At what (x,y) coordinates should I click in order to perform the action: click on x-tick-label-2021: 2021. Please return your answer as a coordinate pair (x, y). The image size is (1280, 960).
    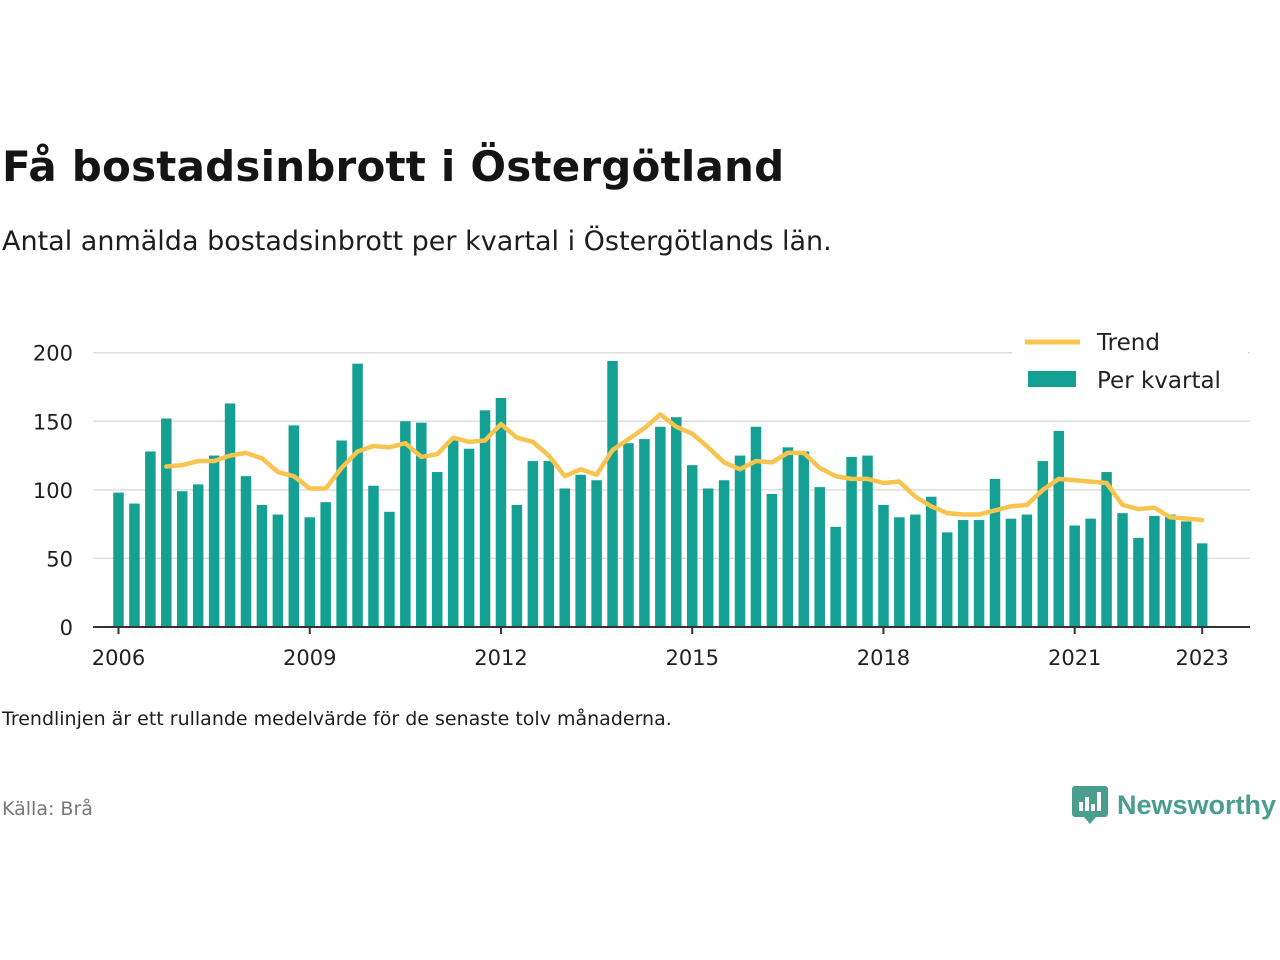
    Looking at the image, I should click on (1074, 658).